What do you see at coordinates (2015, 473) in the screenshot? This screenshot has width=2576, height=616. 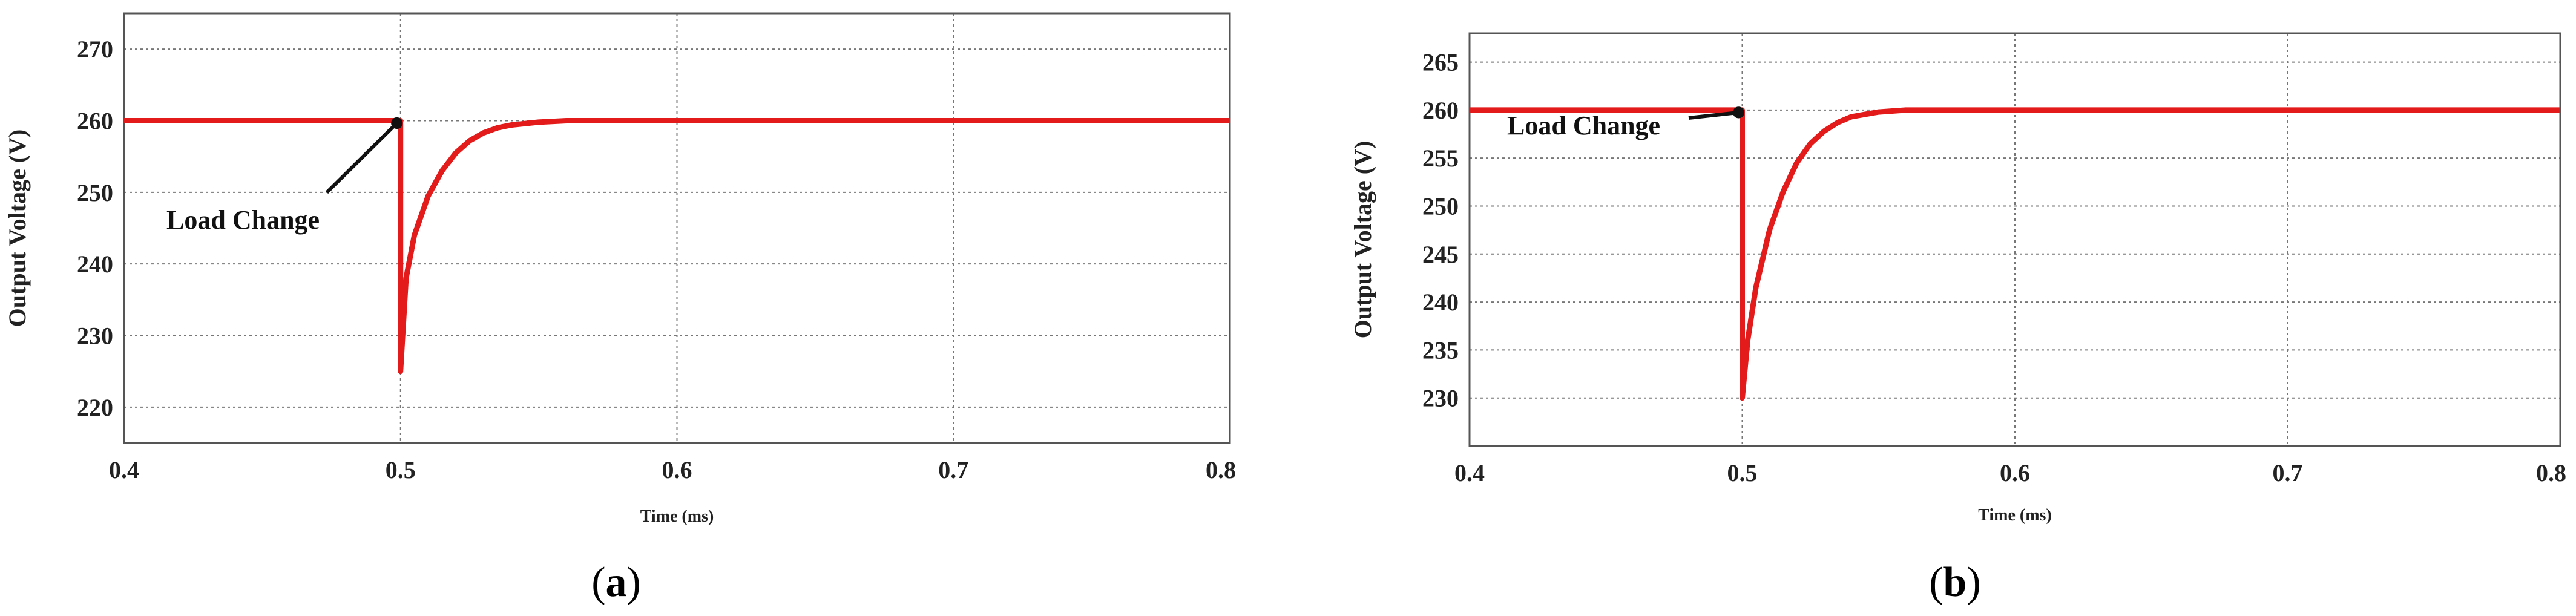 I see `panel-b-x-tick-label: 0.6` at bounding box center [2015, 473].